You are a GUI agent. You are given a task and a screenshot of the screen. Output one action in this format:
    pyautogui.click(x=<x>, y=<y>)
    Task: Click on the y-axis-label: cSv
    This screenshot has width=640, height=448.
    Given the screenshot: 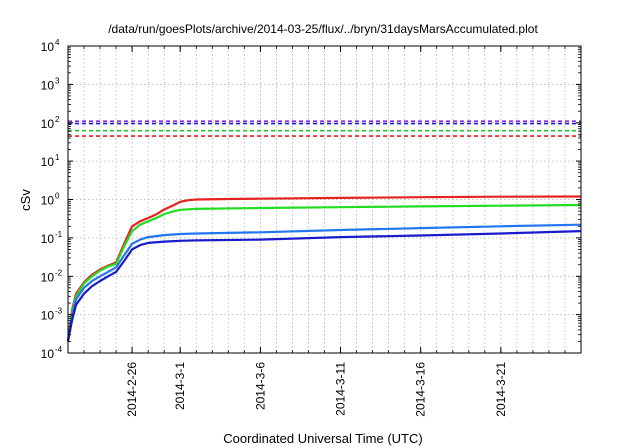 What is the action you would take?
    pyautogui.click(x=25, y=200)
    